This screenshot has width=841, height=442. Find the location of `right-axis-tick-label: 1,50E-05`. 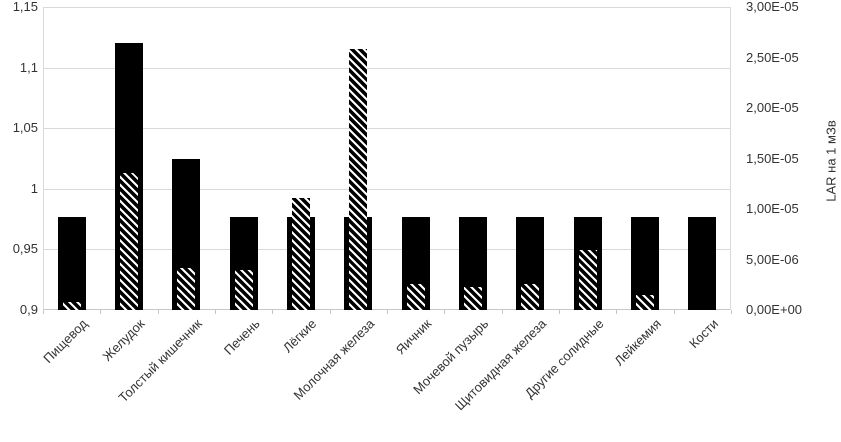

right-axis-tick-label: 1,50E-05 is located at coordinates (772, 158).